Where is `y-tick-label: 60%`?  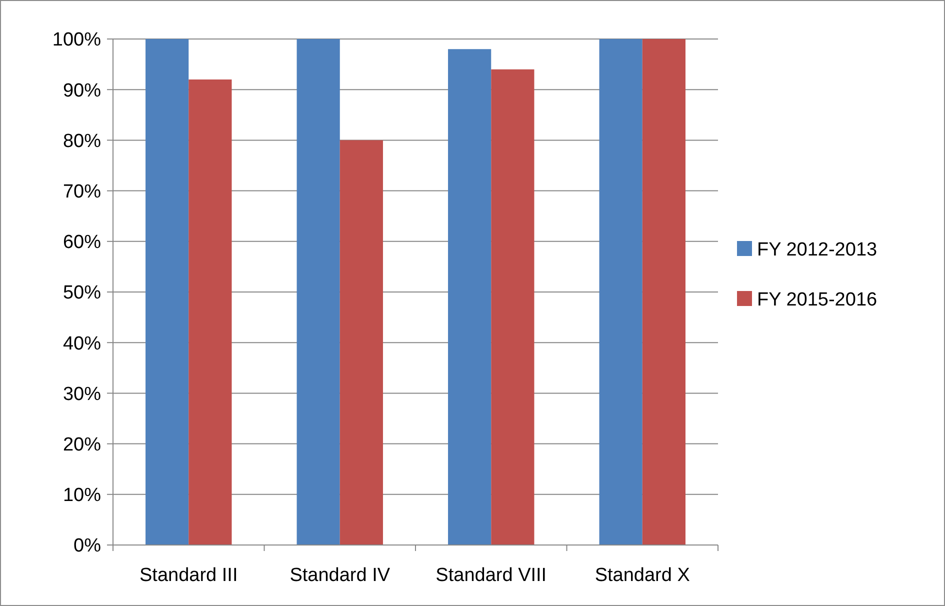 y-tick-label: 60% is located at coordinates (82, 243).